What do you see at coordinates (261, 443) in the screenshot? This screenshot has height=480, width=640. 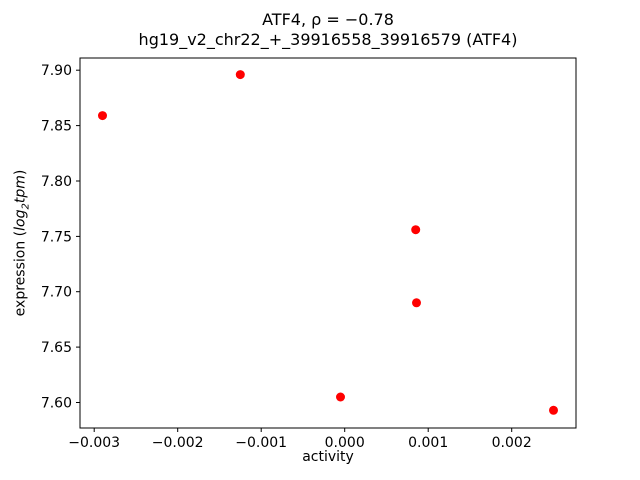 I see `x-tick-label: −0.001` at bounding box center [261, 443].